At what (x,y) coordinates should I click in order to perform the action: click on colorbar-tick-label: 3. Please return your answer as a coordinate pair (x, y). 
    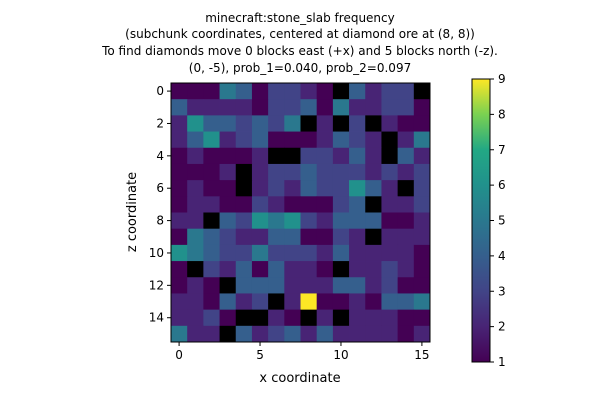
    Looking at the image, I should click on (502, 291).